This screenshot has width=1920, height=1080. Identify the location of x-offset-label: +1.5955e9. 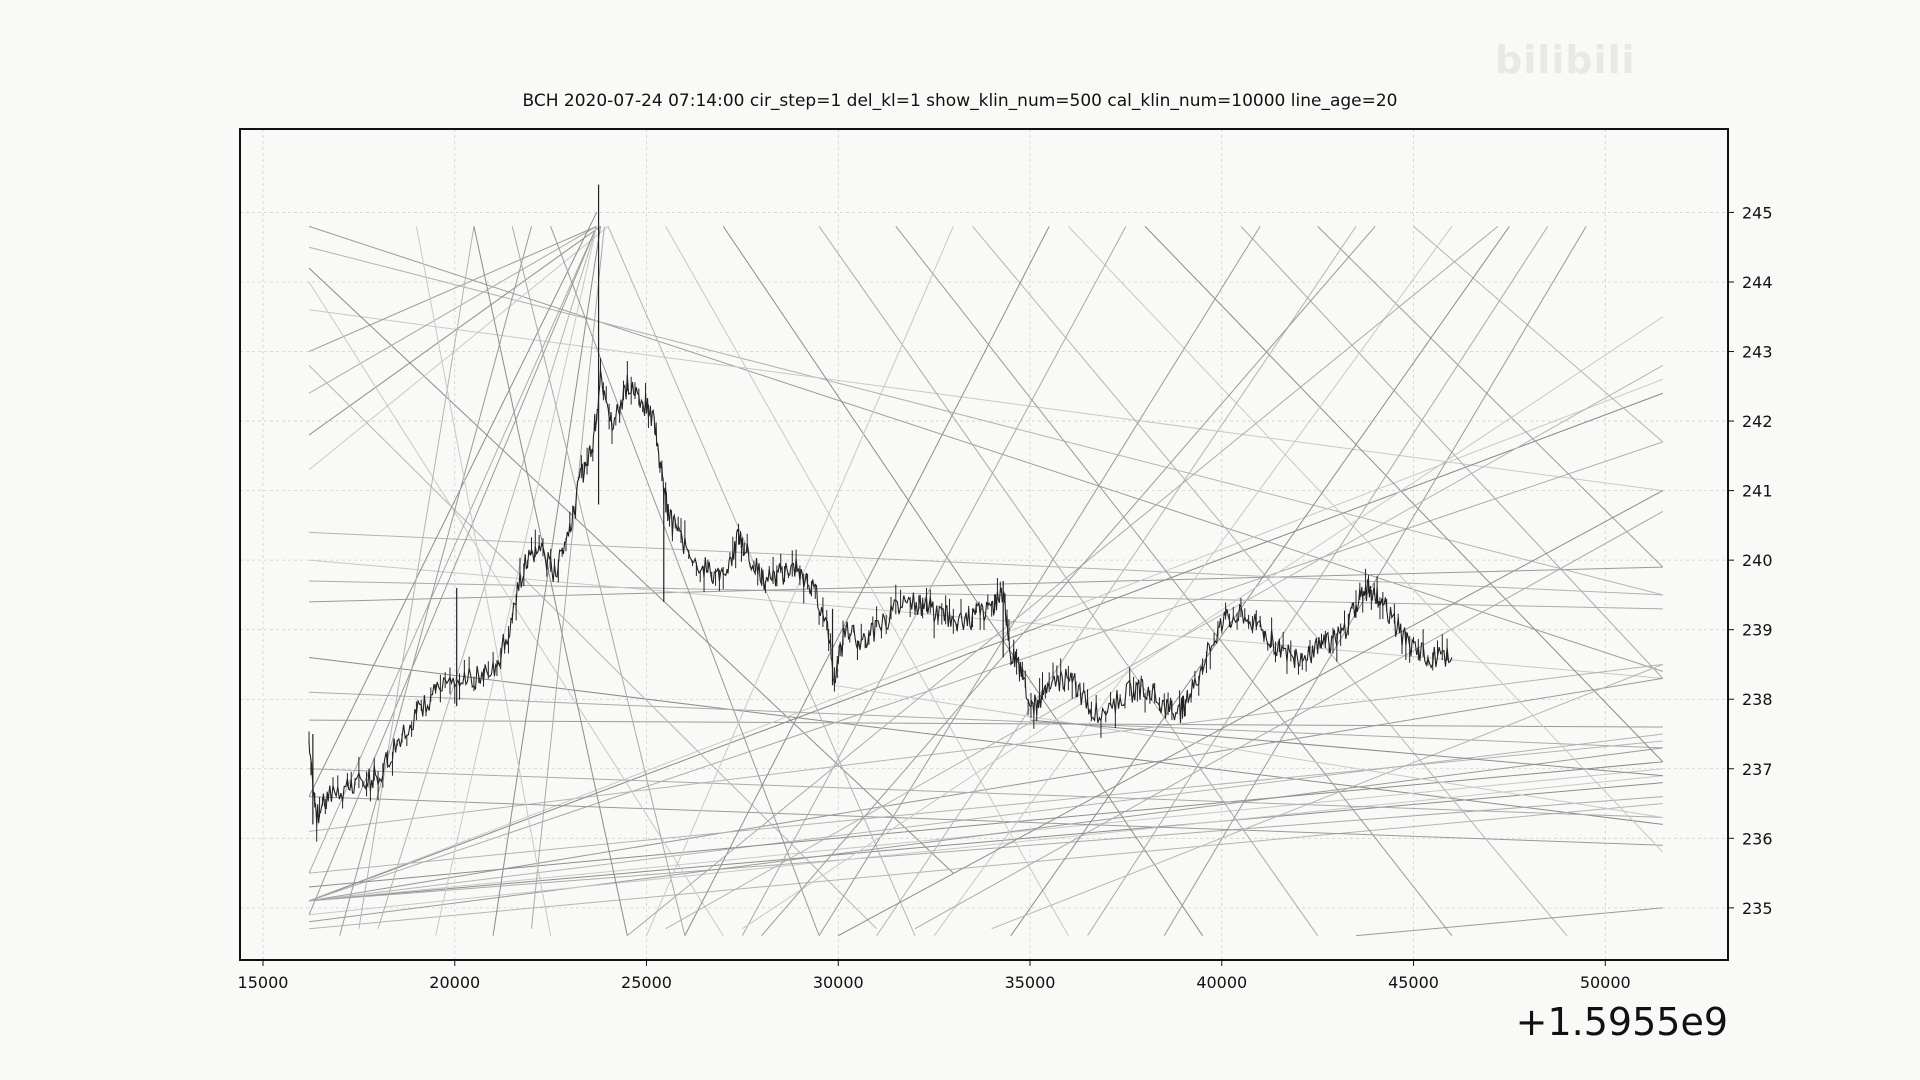
(1621, 1022).